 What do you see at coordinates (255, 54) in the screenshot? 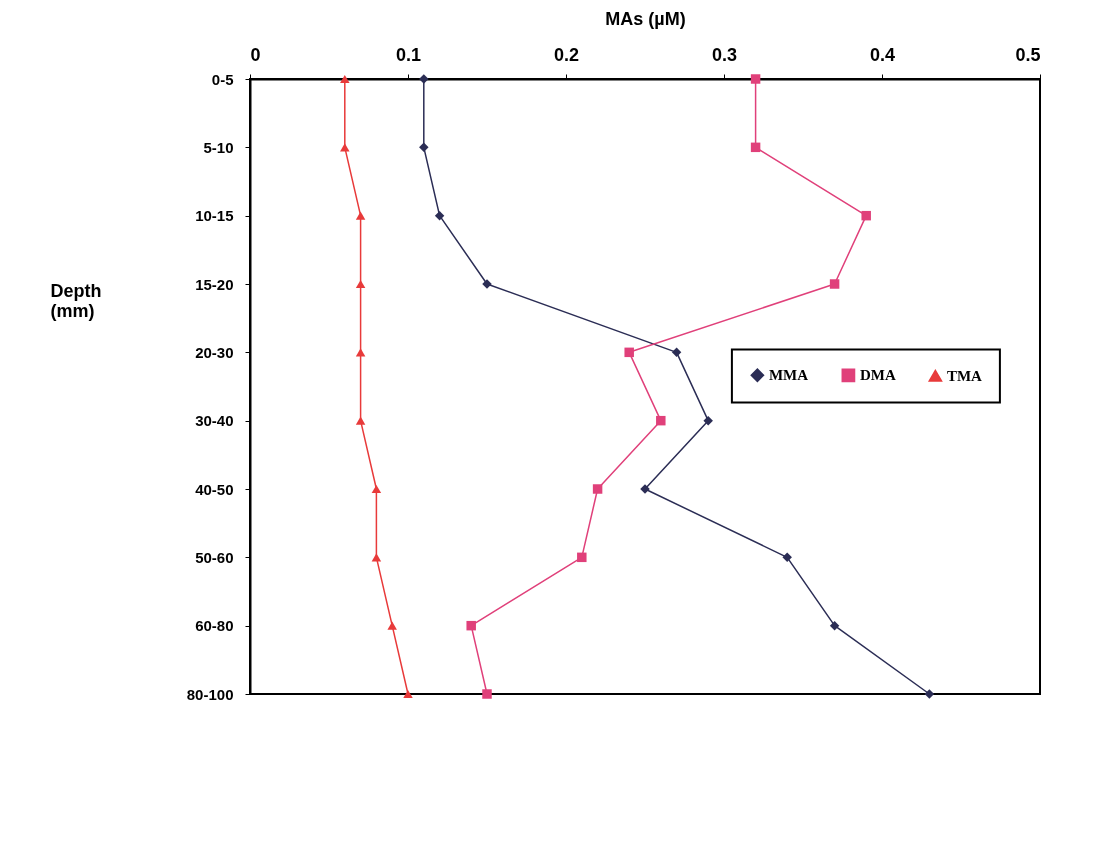
I see `x-tick-label: 0` at bounding box center [255, 54].